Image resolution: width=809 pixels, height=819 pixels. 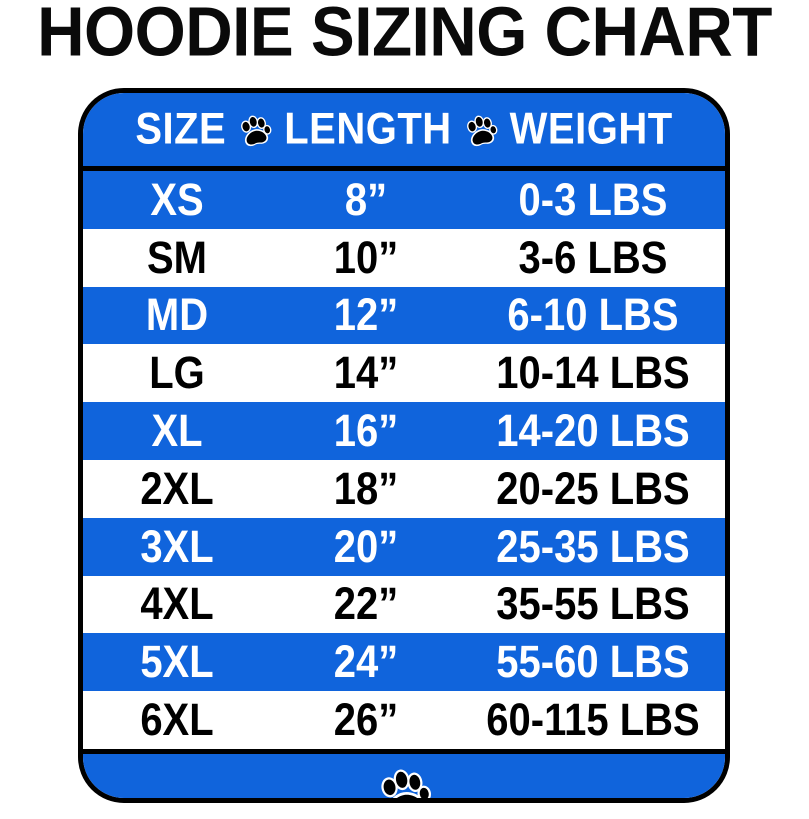 What do you see at coordinates (366, 315) in the screenshot?
I see `cell-length: 12”` at bounding box center [366, 315].